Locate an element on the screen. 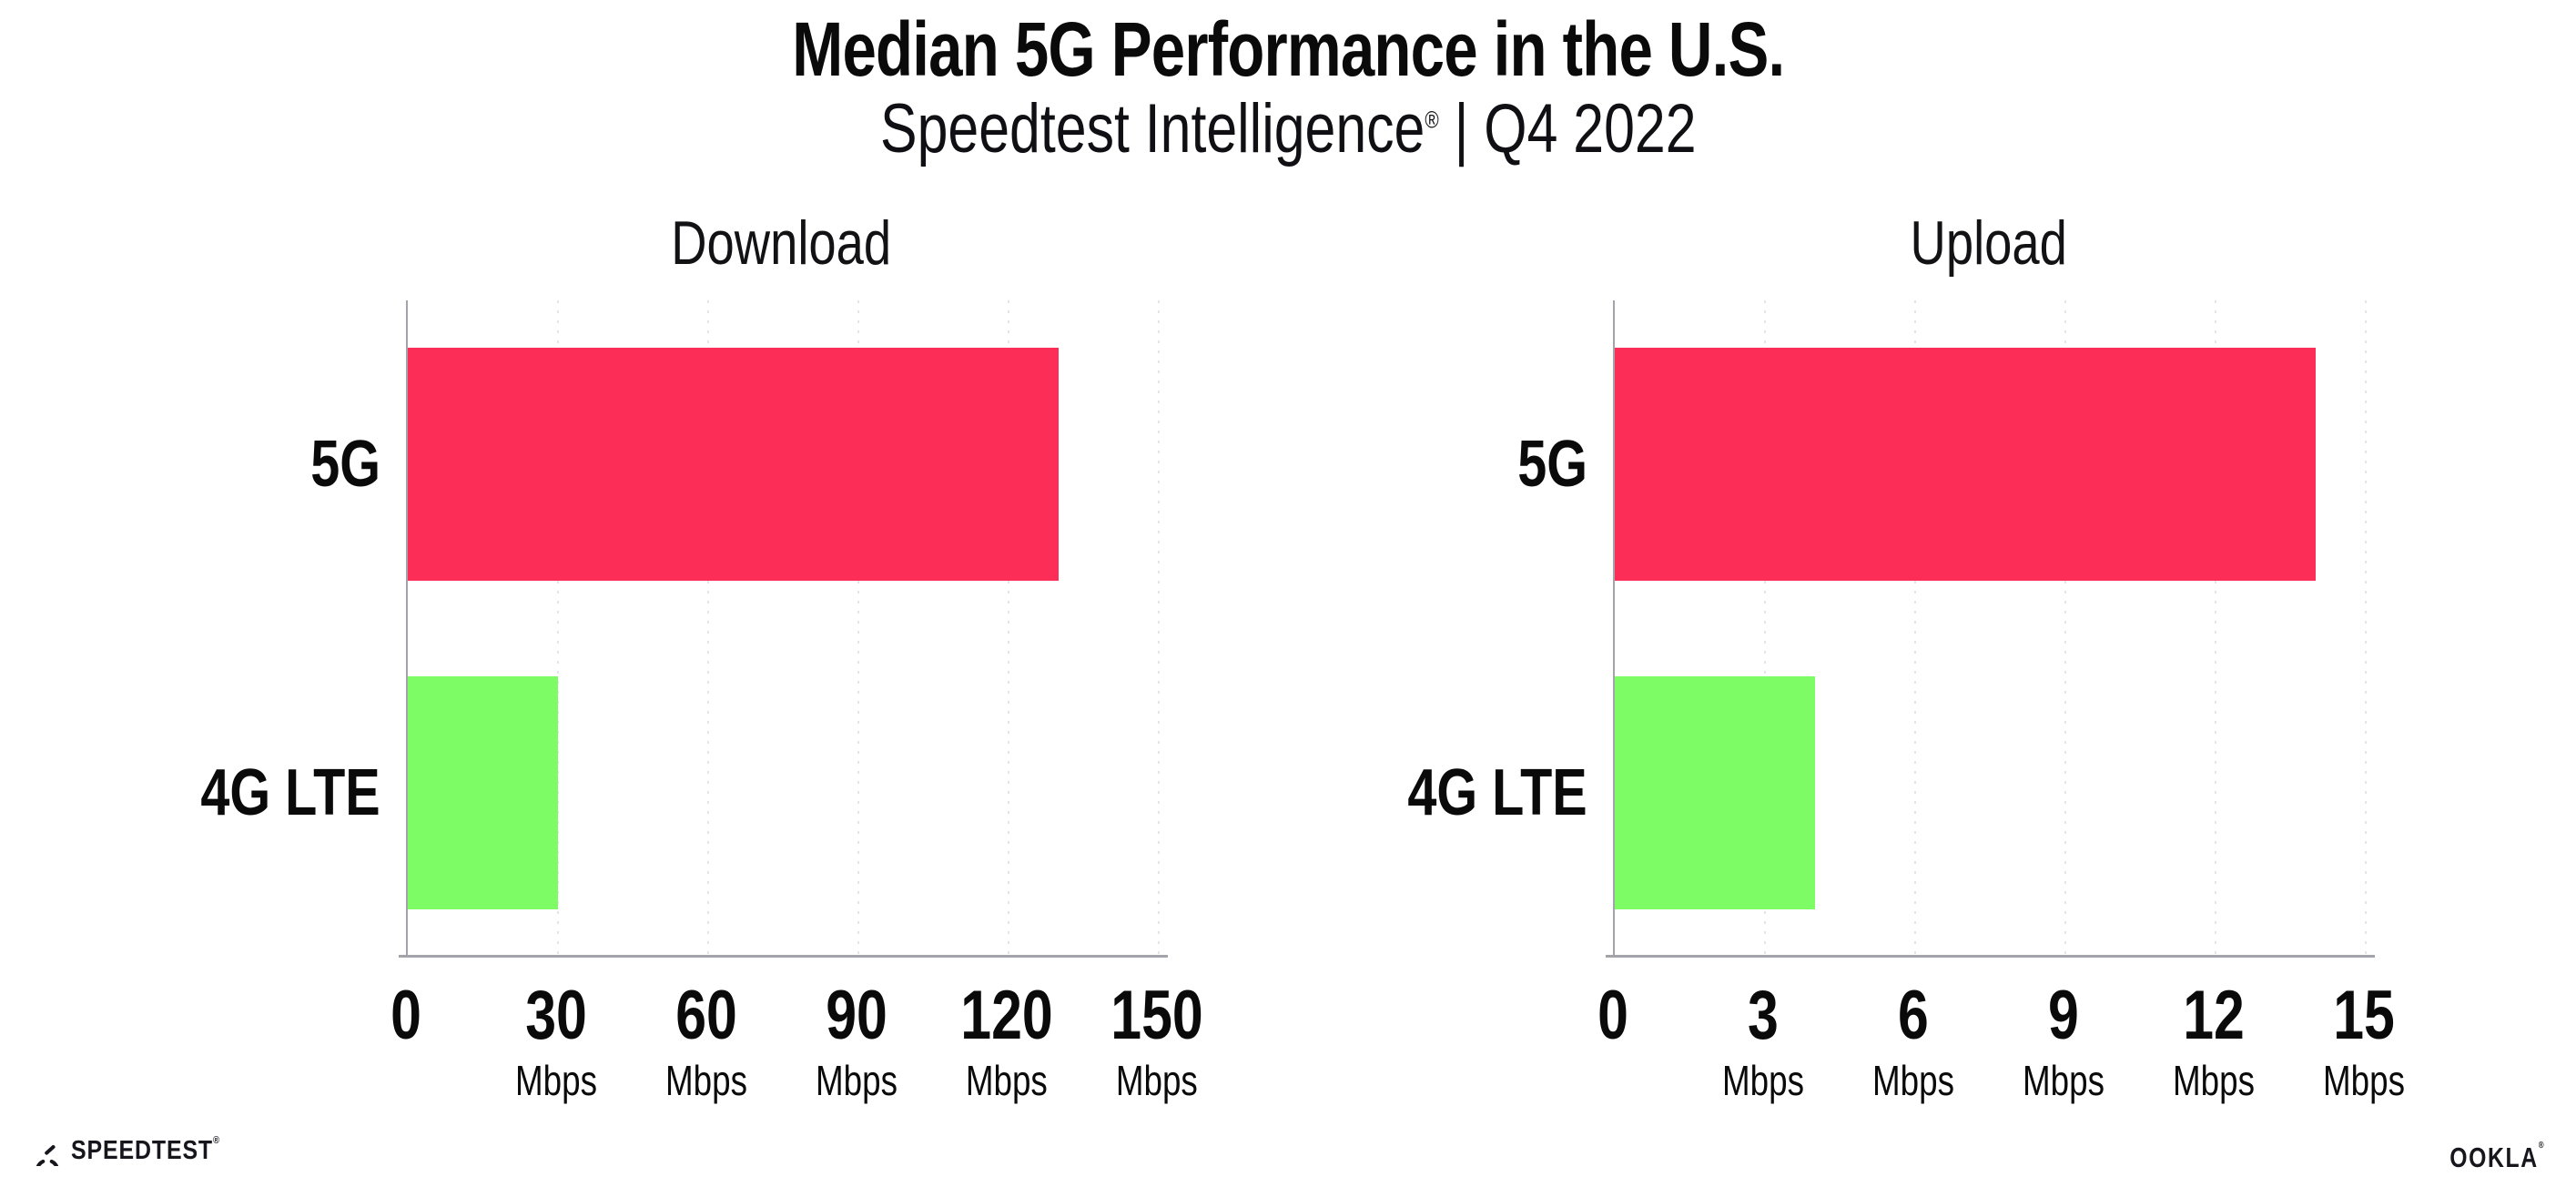  speedtest-gauge-icon is located at coordinates (47, 1155).